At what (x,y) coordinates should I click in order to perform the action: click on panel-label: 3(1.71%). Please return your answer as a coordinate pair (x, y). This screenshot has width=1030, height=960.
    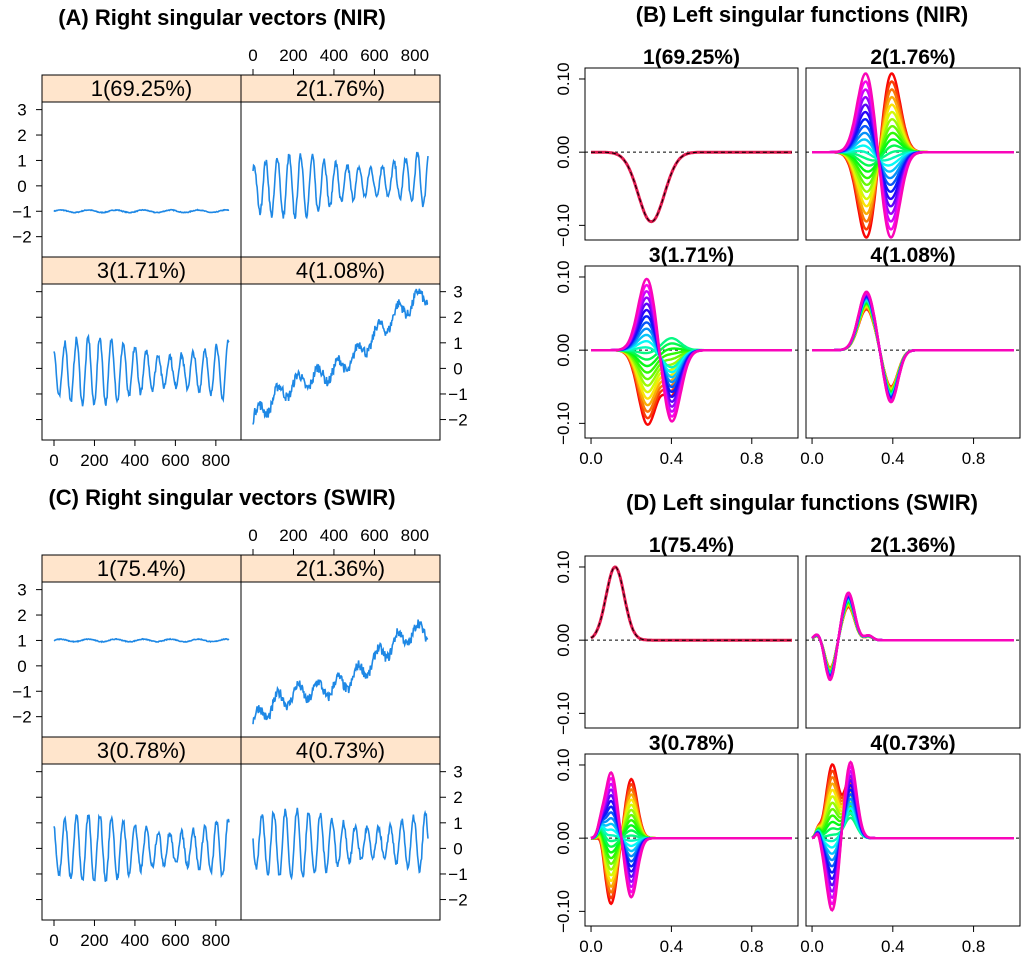
    Looking at the image, I should click on (691, 255).